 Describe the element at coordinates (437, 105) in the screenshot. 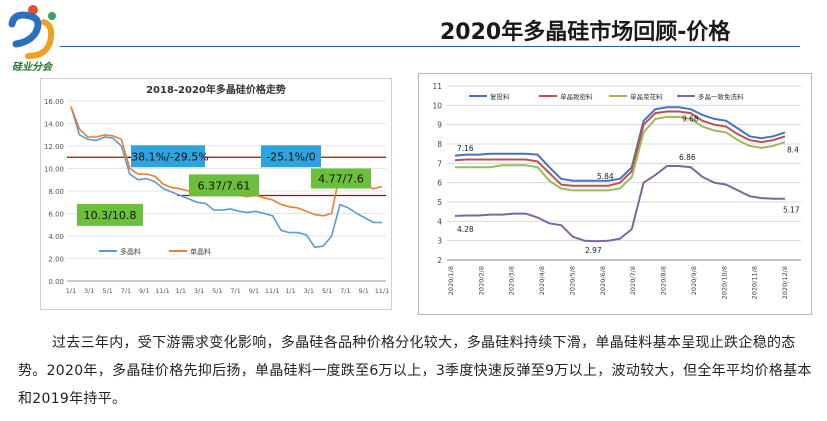

I see `chart2-y-tick: 10` at that location.